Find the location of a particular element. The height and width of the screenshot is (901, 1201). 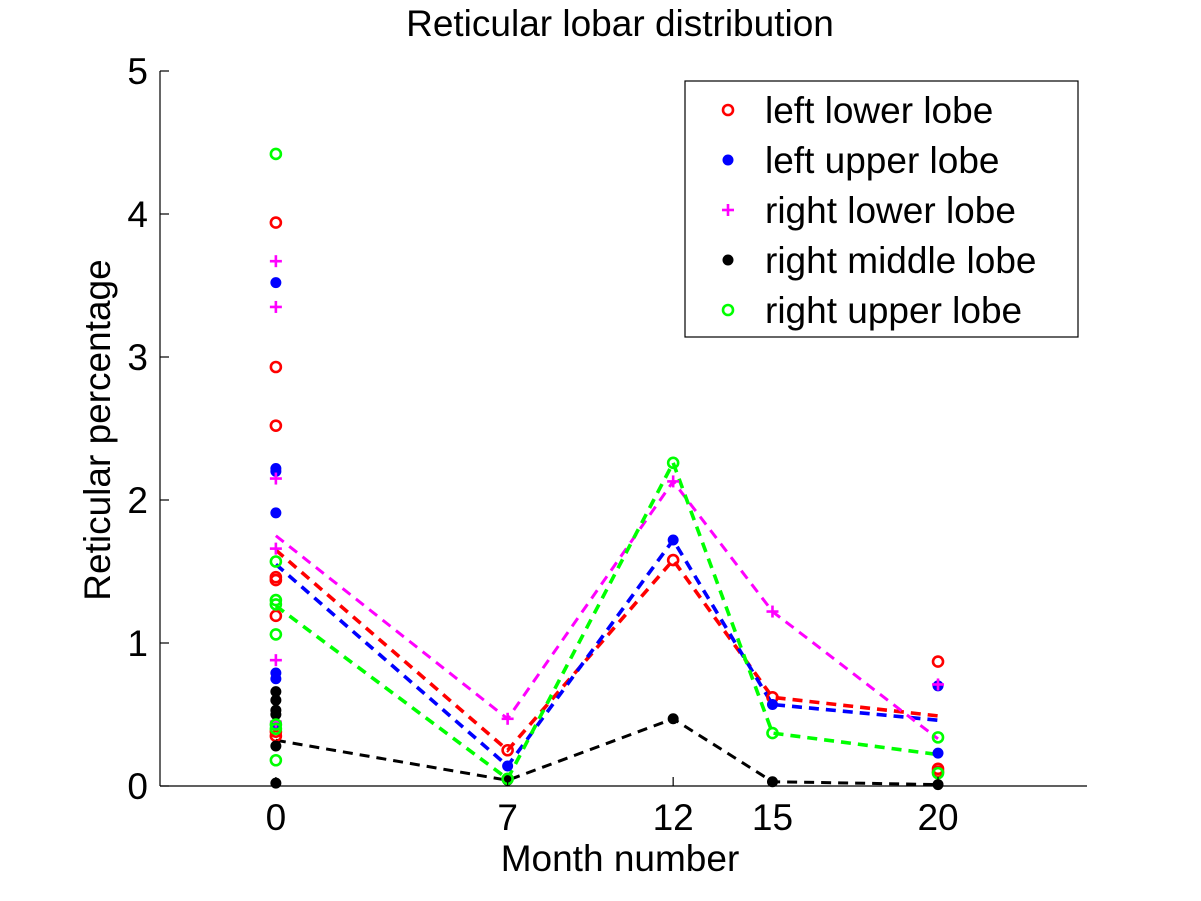

y-ticks: 0 1 2 3 4 5 is located at coordinates (148, 429).